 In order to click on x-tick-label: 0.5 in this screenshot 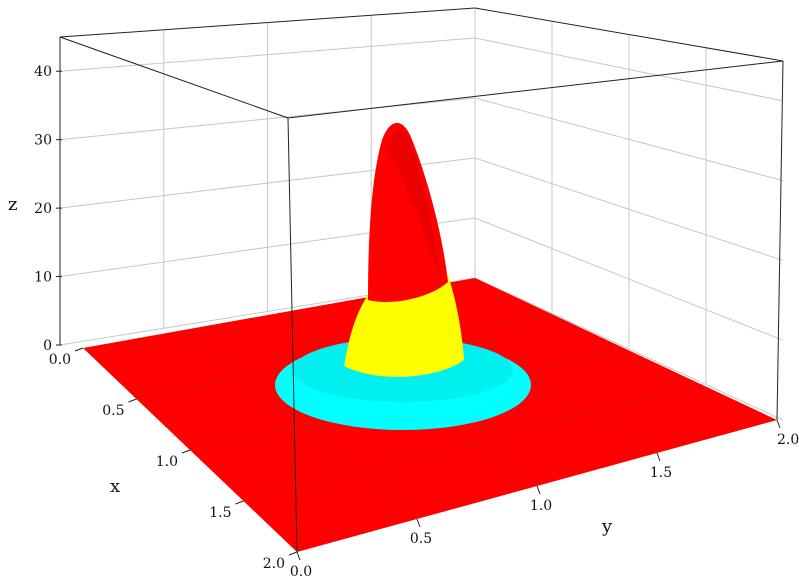, I will do `click(113, 411)`.